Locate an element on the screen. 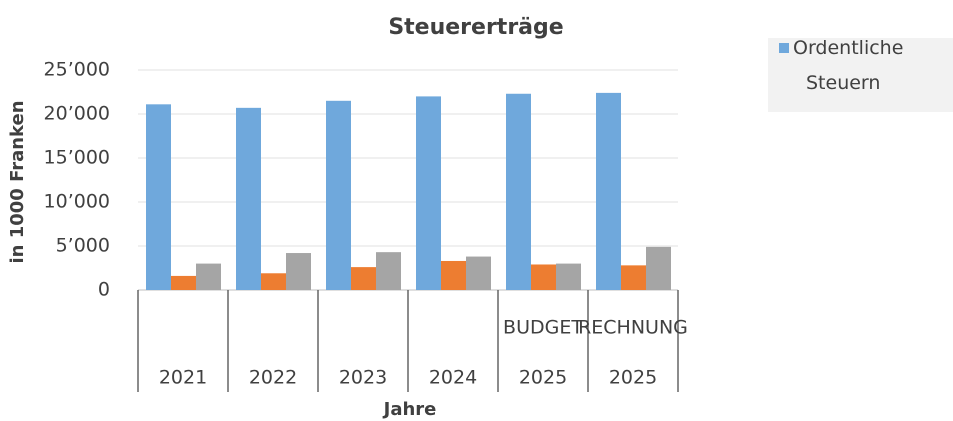  legend-box is located at coordinates (860, 75).